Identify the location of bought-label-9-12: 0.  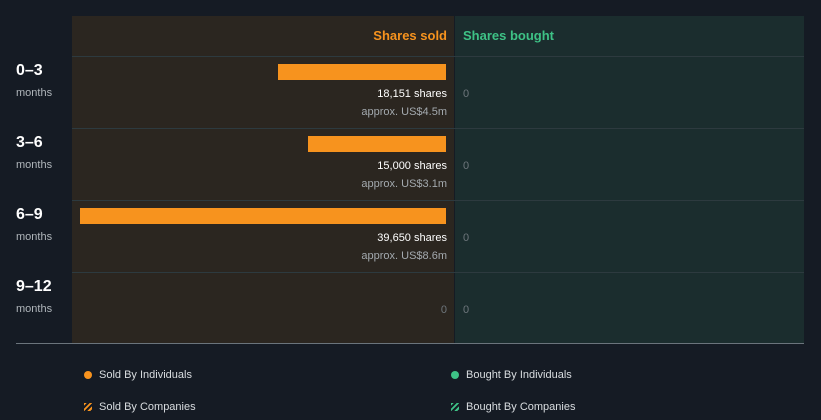
(466, 310).